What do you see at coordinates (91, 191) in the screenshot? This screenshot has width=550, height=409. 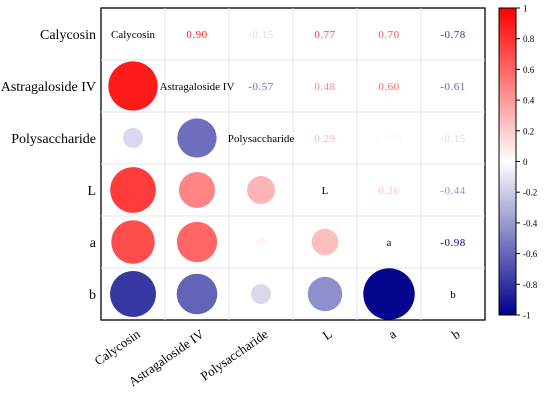 I see `y-axis-label: L` at bounding box center [91, 191].